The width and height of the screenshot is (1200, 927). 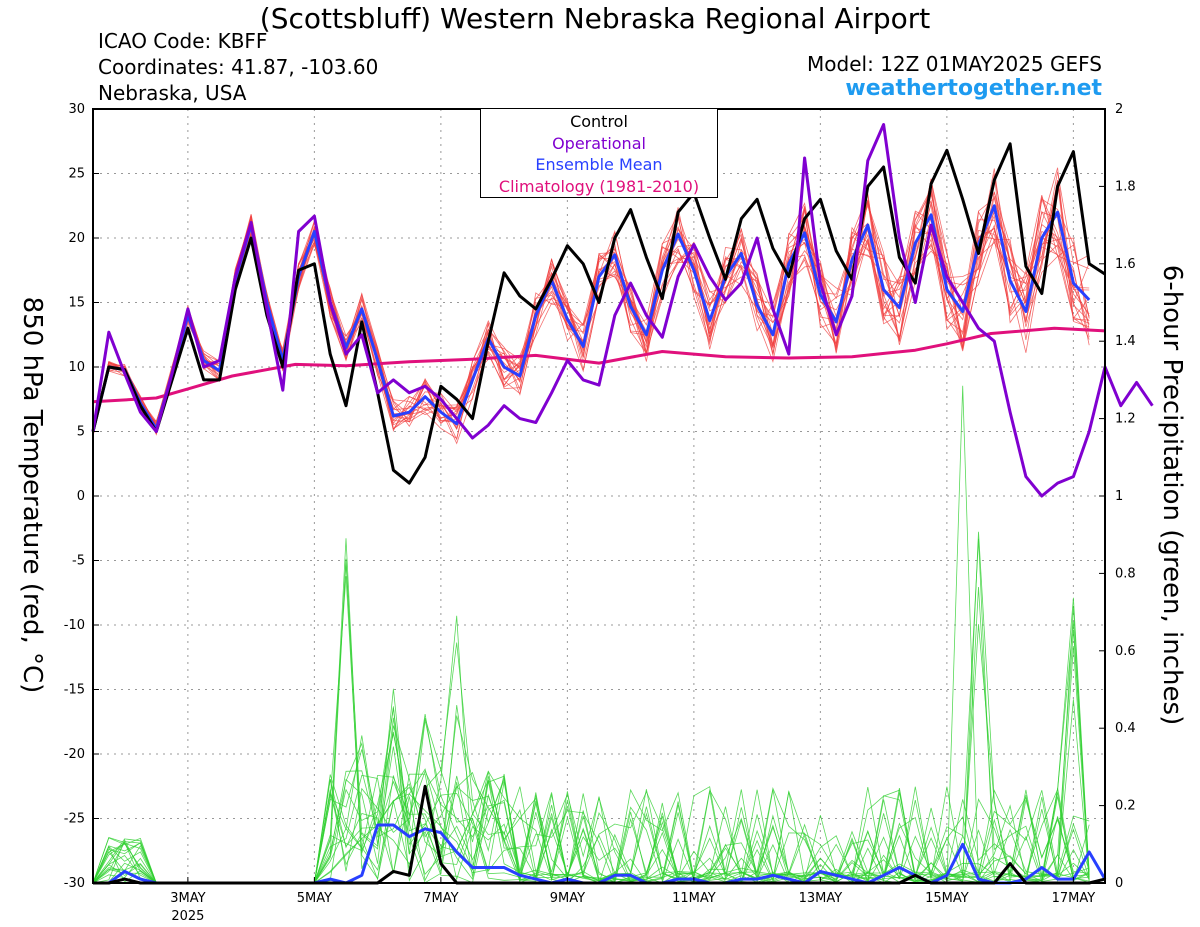 What do you see at coordinates (599, 164) in the screenshot?
I see `legend-ensemble-mean: Ensemble Mean` at bounding box center [599, 164].